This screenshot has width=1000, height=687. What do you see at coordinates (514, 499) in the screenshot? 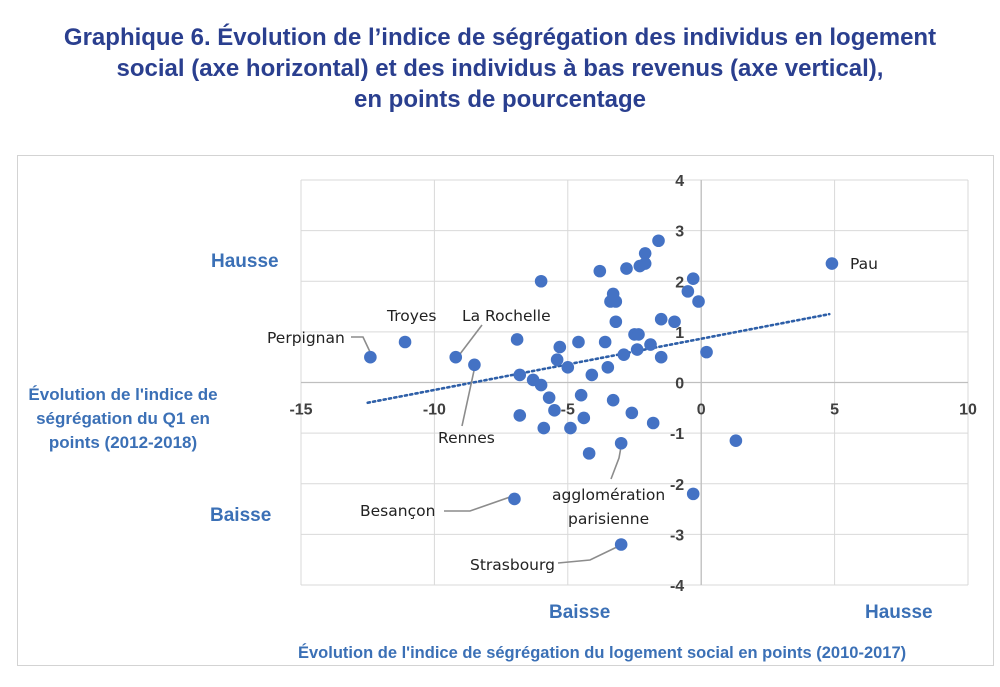
I see `data-point-besan-on` at bounding box center [514, 499].